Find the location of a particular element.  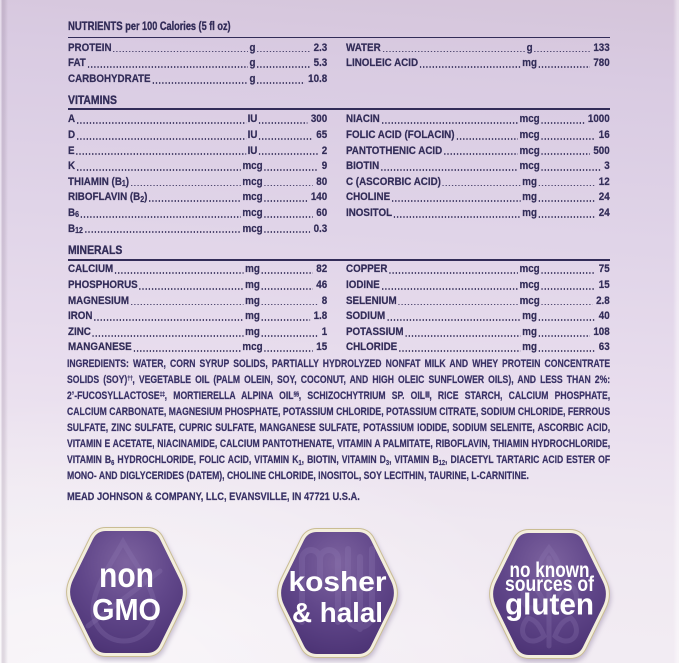

svg-text: no known is located at coordinates (550, 570).